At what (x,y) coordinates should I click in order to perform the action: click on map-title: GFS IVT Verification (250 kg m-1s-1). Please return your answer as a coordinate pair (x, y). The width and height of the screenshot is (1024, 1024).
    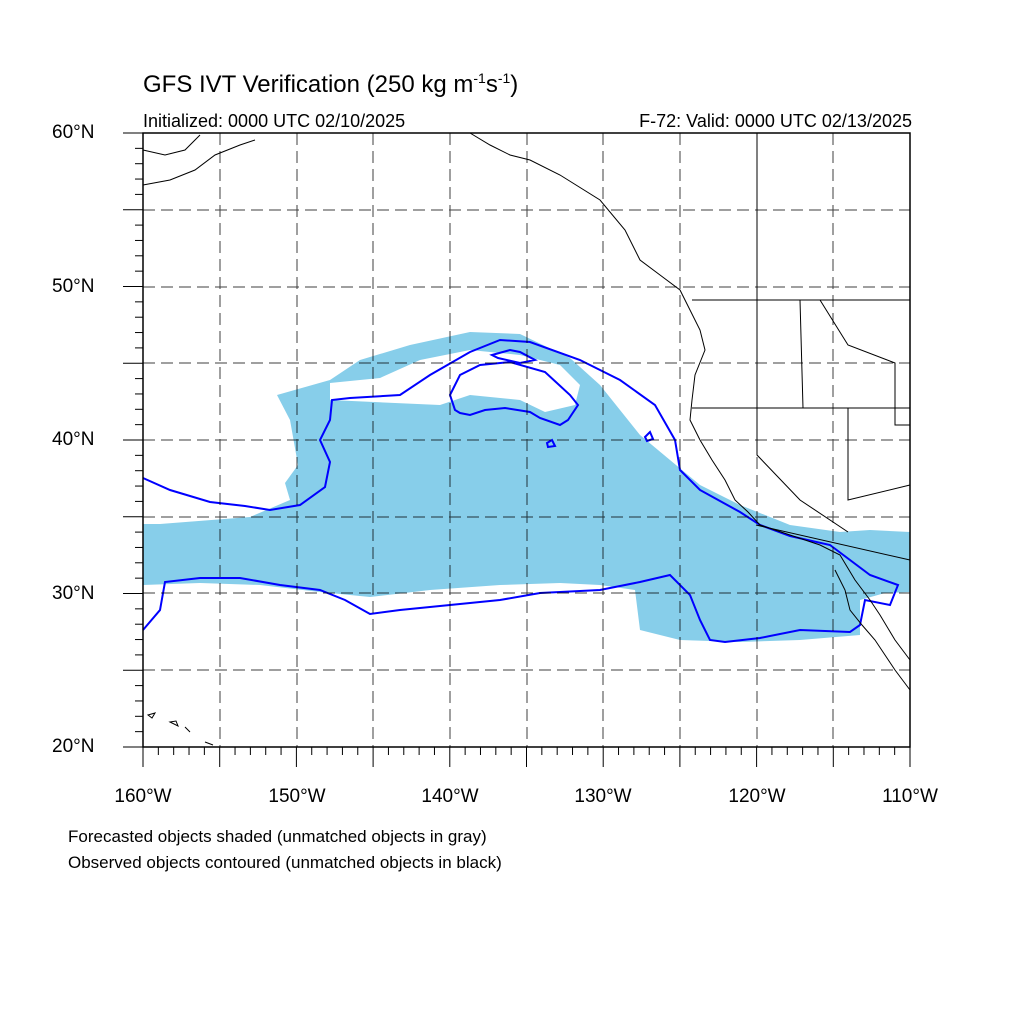
    Looking at the image, I should click on (331, 84).